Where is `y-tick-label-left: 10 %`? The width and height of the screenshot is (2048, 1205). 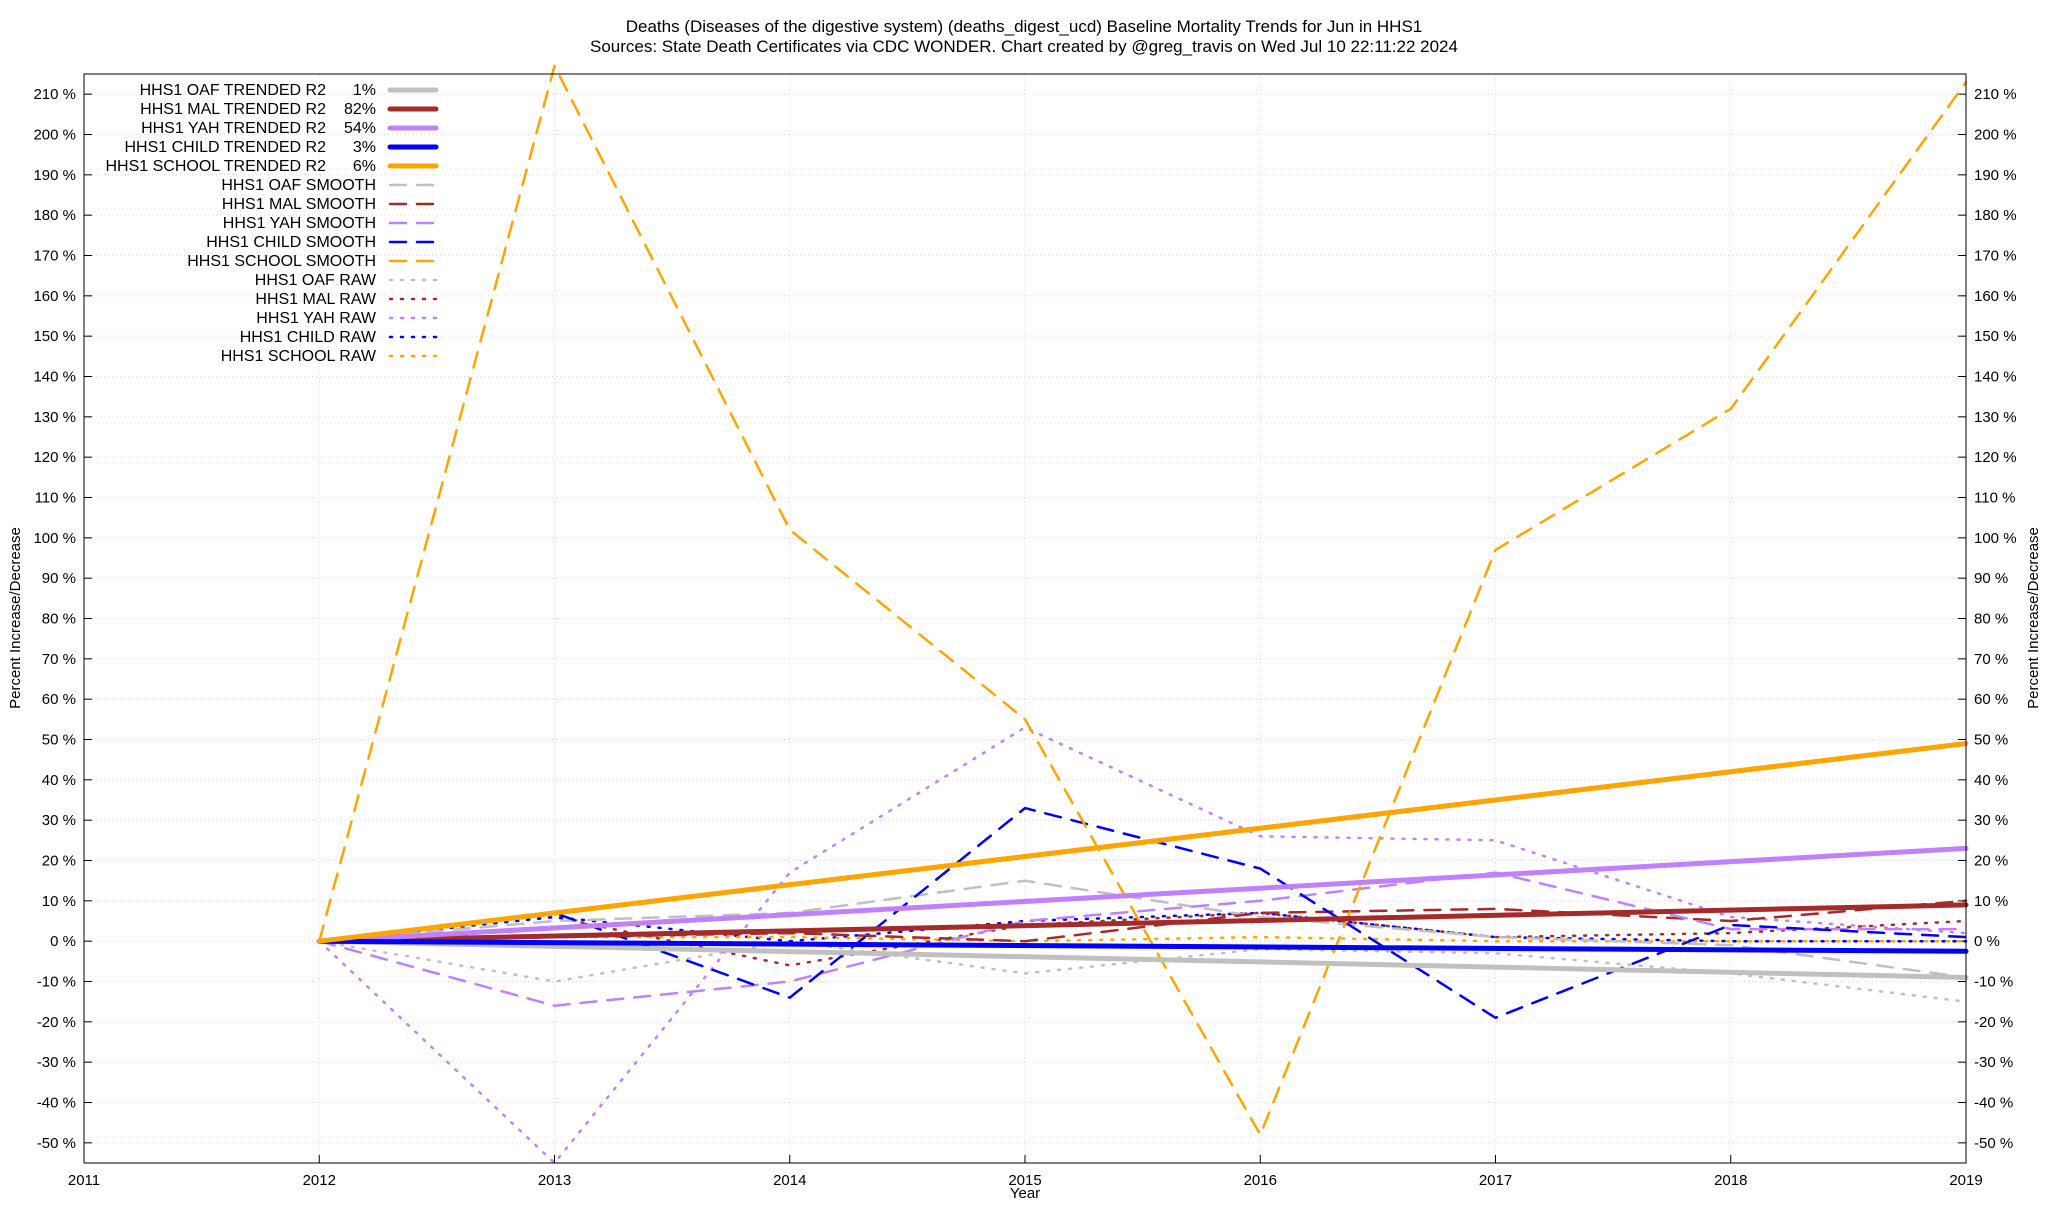
y-tick-label-left: 10 % is located at coordinates (59, 901).